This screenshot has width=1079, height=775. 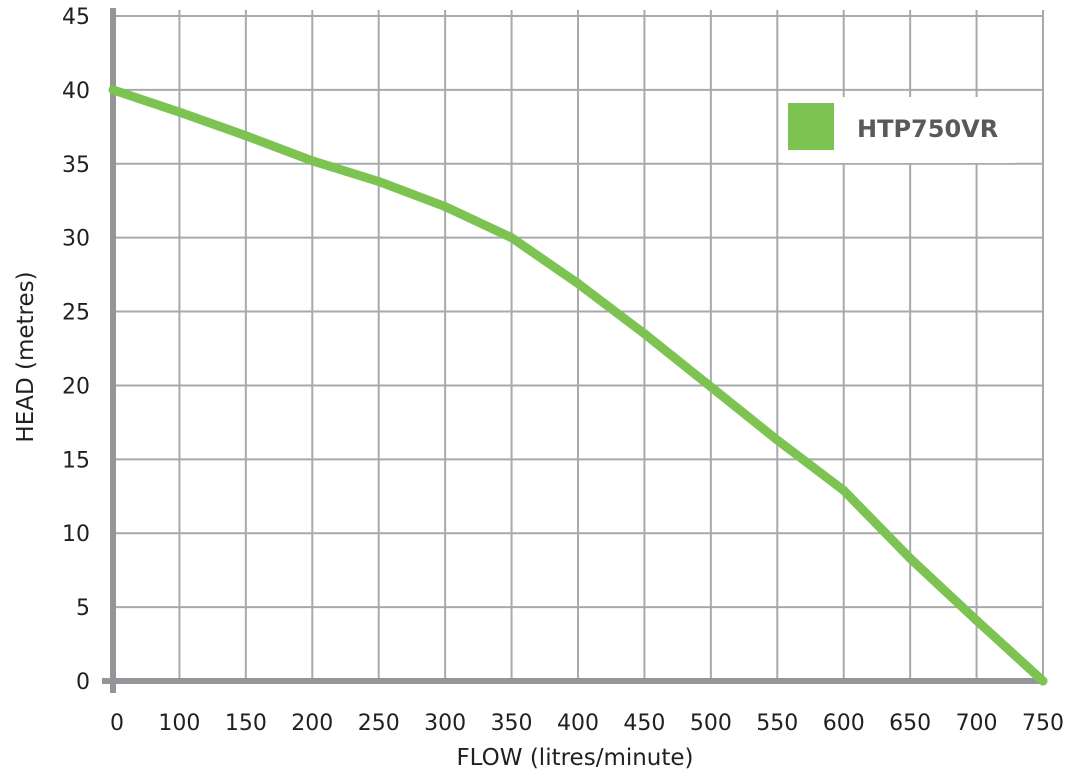 What do you see at coordinates (578, 723) in the screenshot?
I see `x-tick-label: 400` at bounding box center [578, 723].